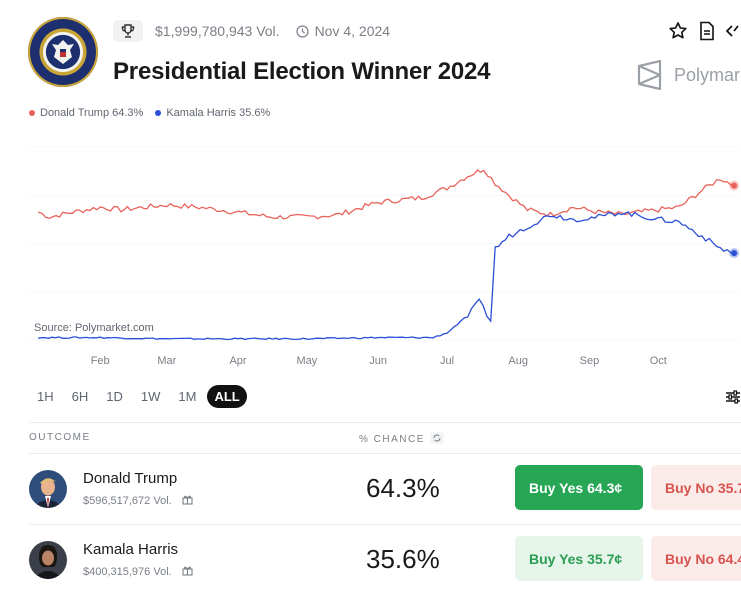 This screenshot has height=591, width=741. What do you see at coordinates (307, 361) in the screenshot?
I see `x-tick-label: May` at bounding box center [307, 361].